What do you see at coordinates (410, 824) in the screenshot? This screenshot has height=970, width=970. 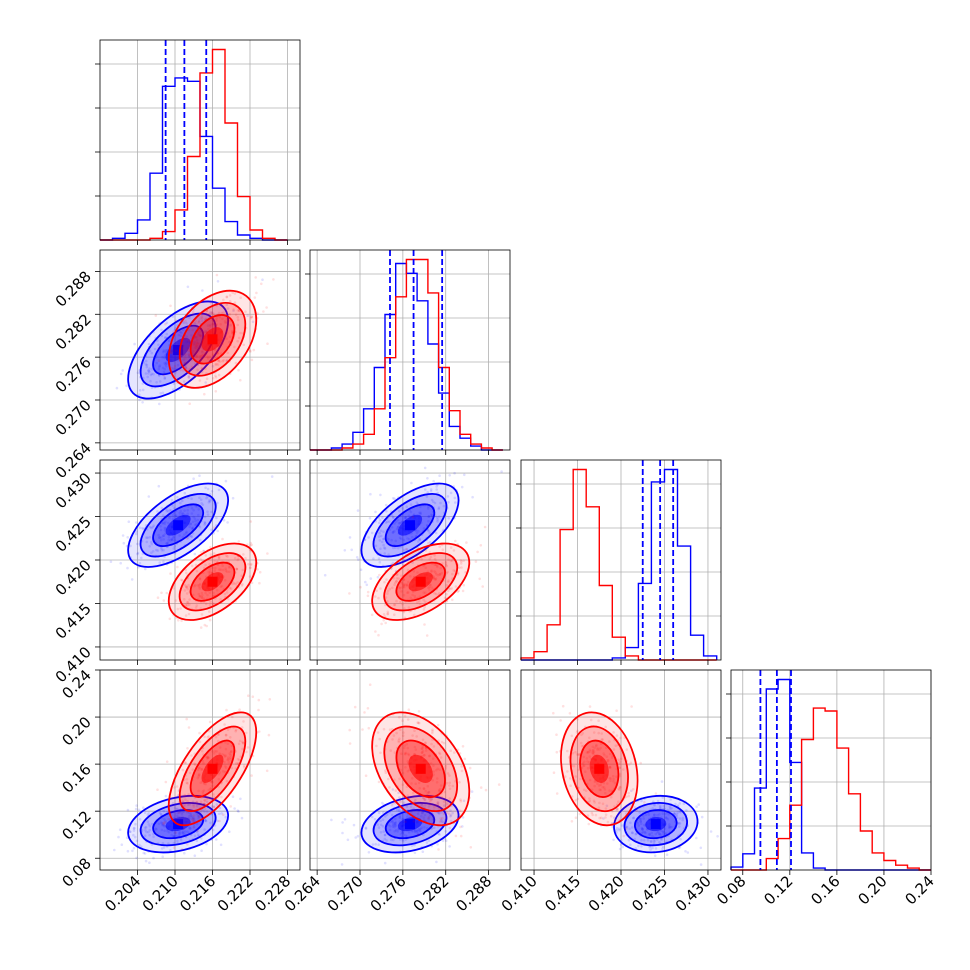 I see `contour-line` at bounding box center [410, 824].